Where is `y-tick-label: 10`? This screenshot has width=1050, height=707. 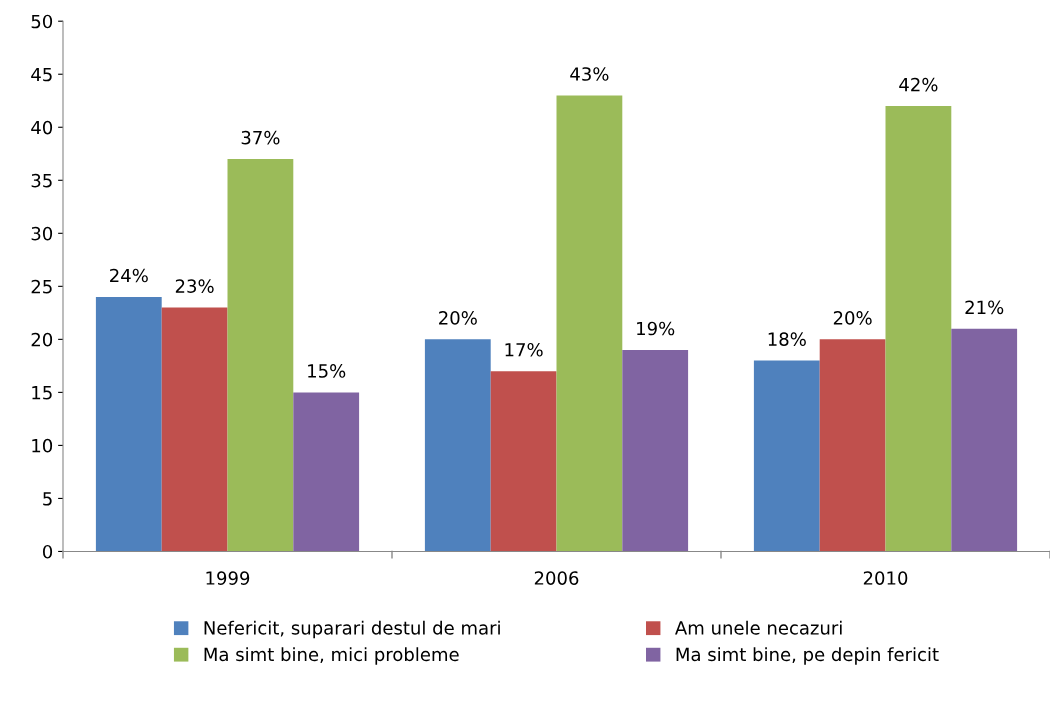 y-tick-label: 10 is located at coordinates (42, 445).